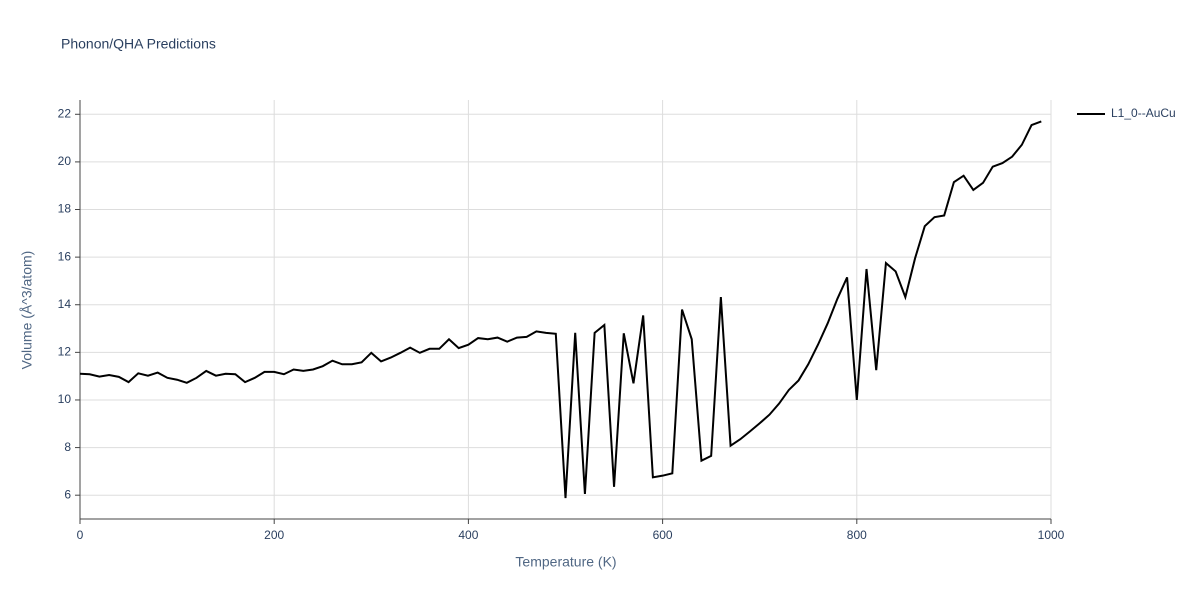 The image size is (1200, 600). Describe the element at coordinates (65, 256) in the screenshot. I see `y-tick-label: 16` at that location.